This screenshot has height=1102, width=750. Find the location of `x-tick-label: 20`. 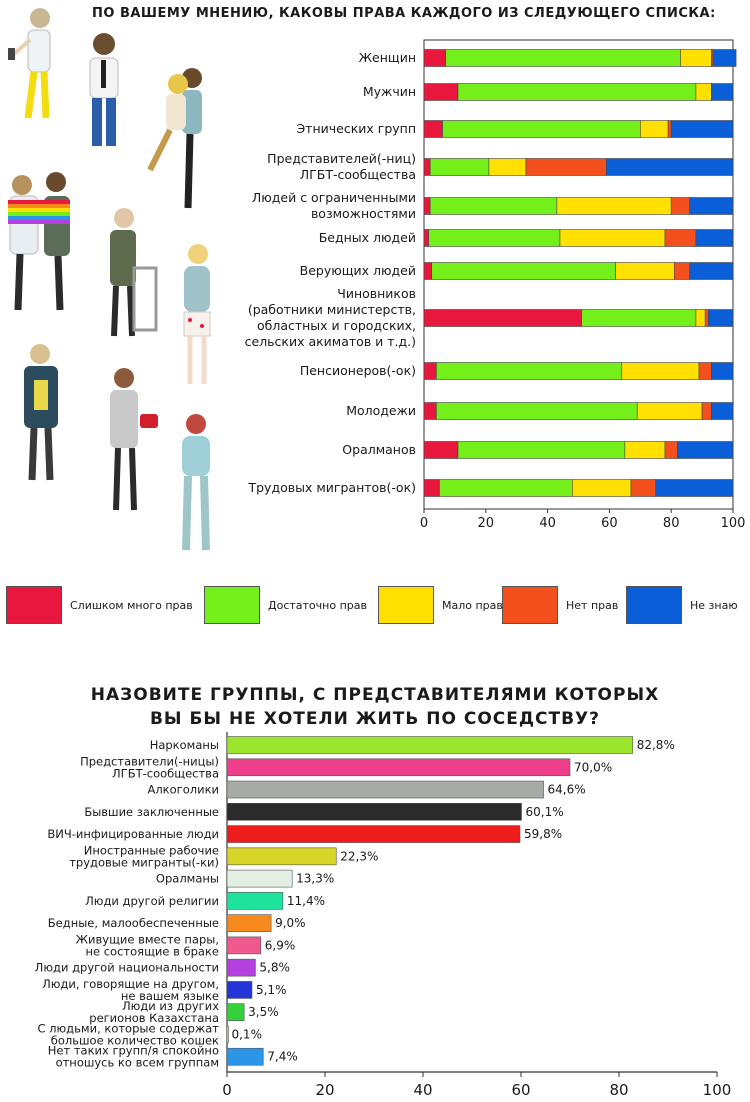

x-tick-label: 20 is located at coordinates (324, 1090).